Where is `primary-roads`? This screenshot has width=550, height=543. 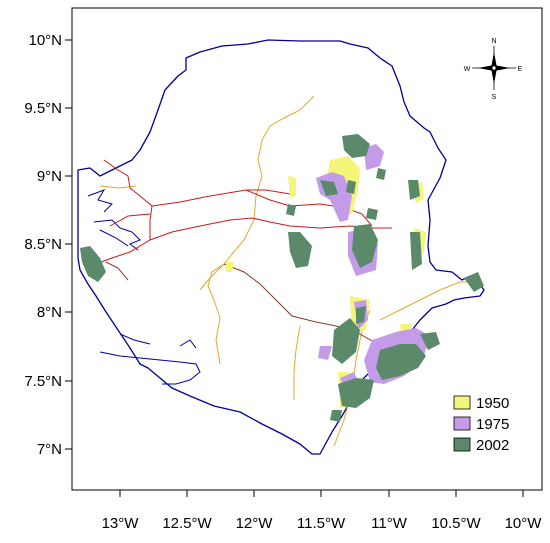
primary-roads is located at coordinates (243, 212).